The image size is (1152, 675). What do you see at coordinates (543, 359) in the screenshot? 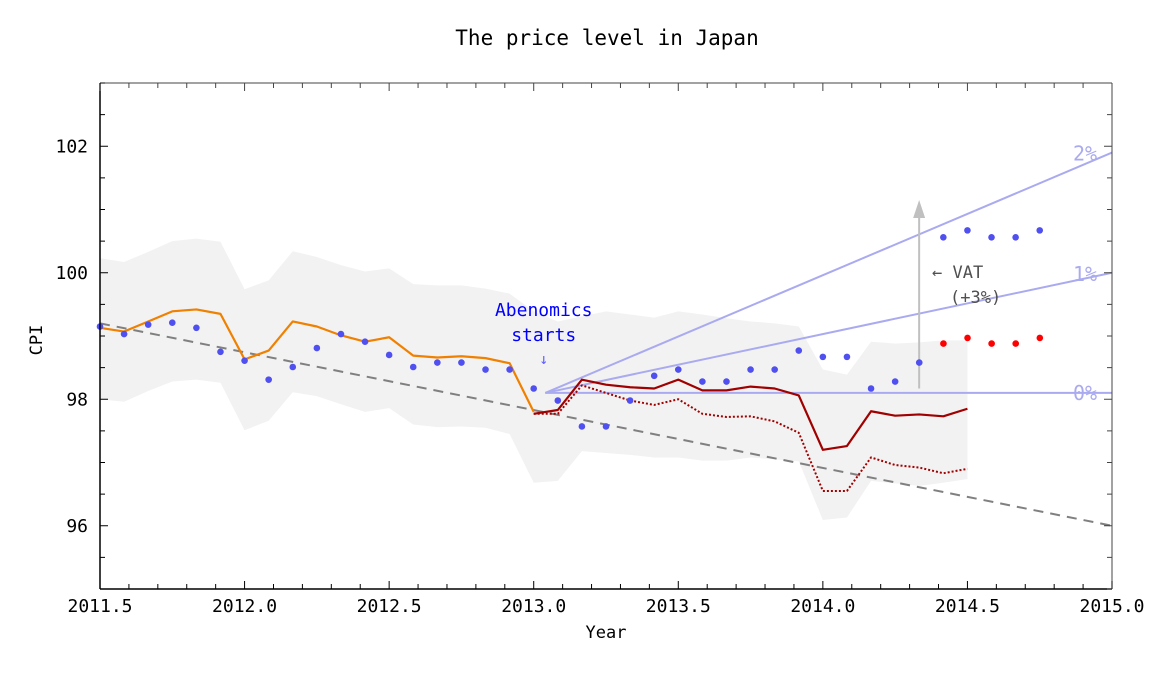
I see `abenomics-arrow: ↓` at bounding box center [543, 359].